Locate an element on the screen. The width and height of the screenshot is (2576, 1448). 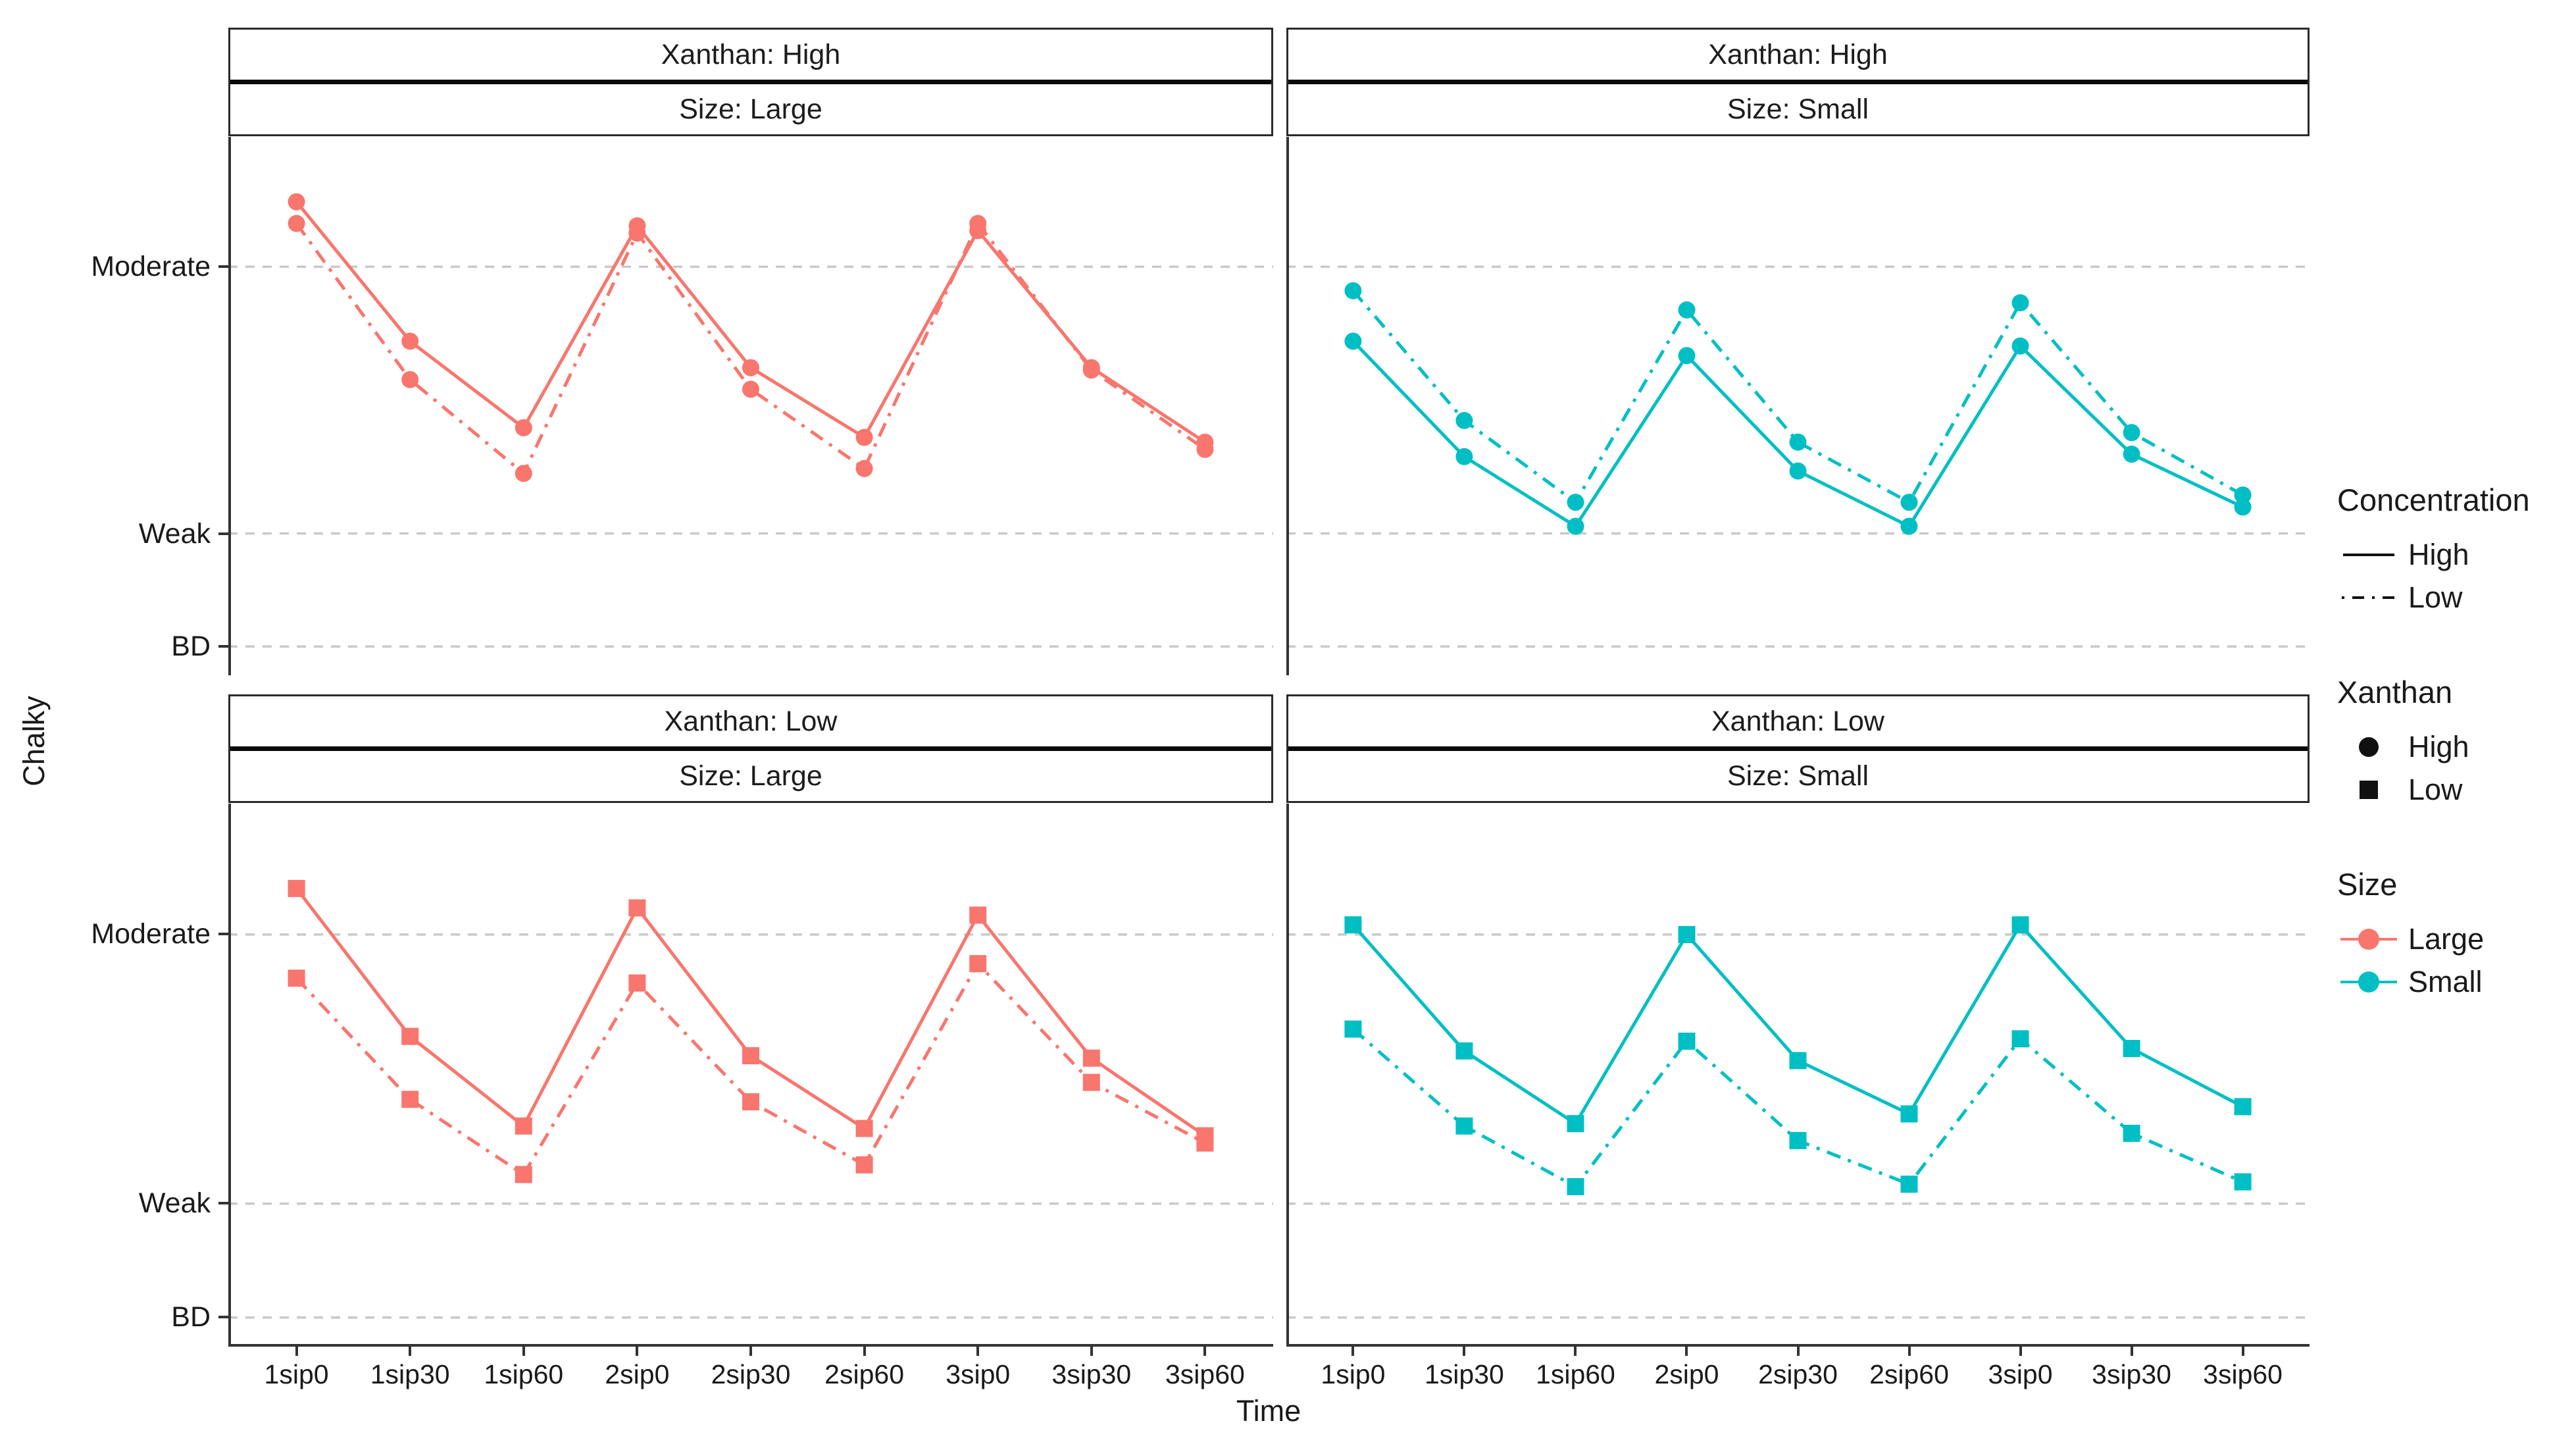
legend-item-concentration-high: High is located at coordinates (2455, 554).